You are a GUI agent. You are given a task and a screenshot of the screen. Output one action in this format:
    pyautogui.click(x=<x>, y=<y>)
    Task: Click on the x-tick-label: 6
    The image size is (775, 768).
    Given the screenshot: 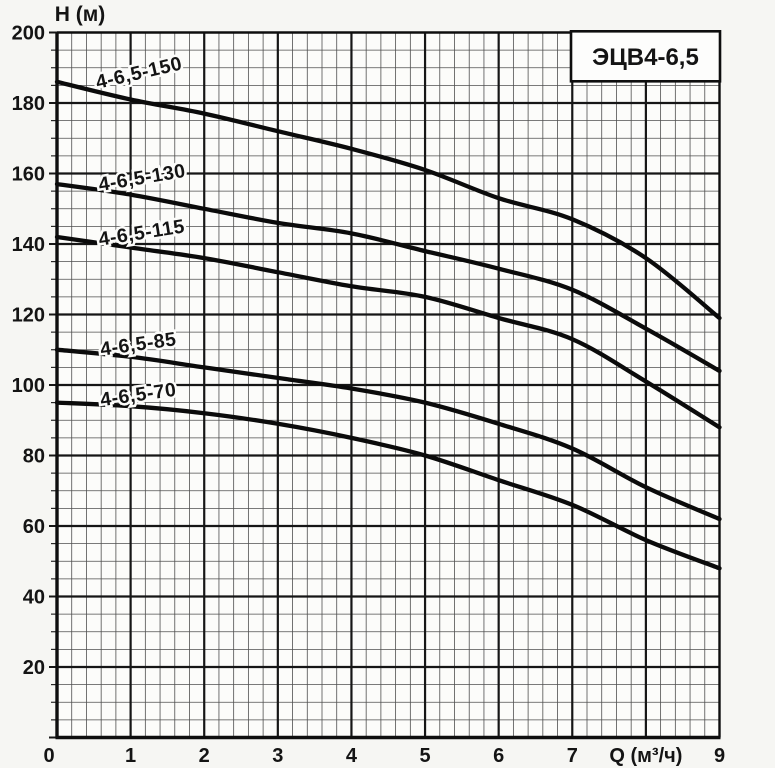 What is the action you would take?
    pyautogui.click(x=498, y=756)
    